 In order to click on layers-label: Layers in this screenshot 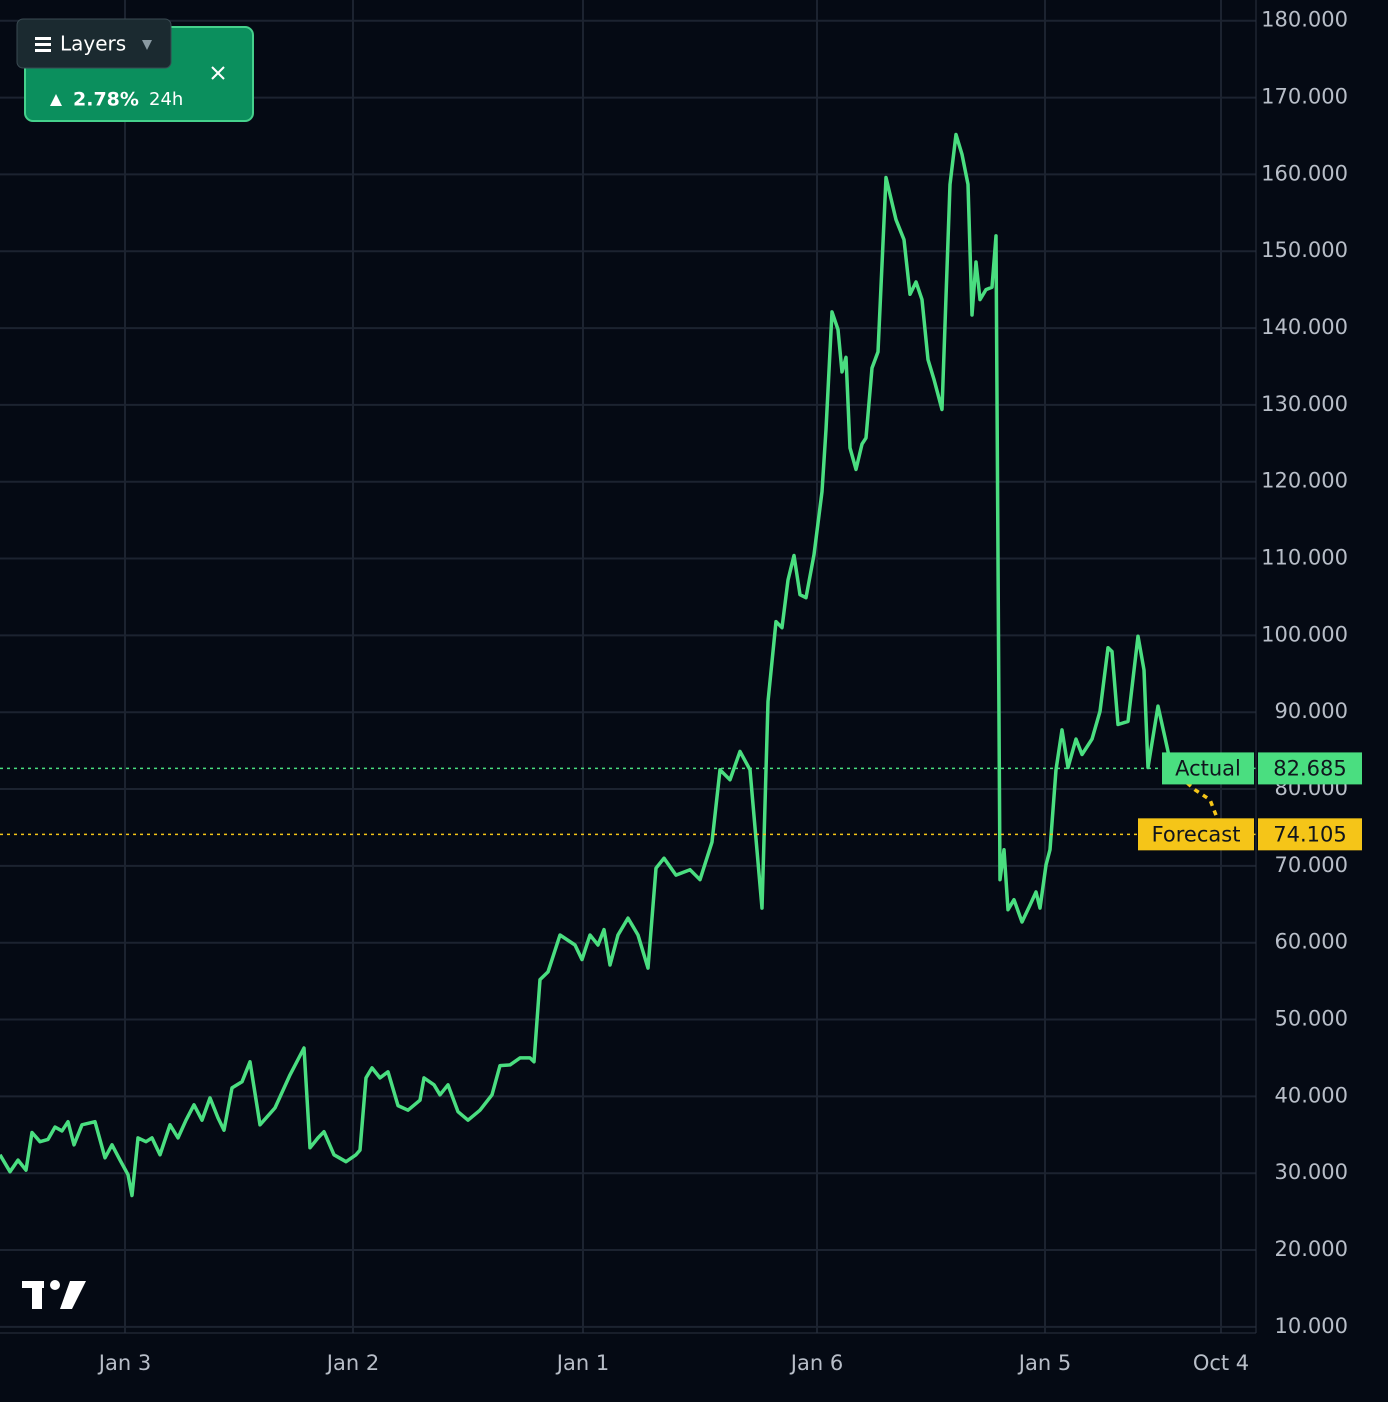, I will do `click(93, 44)`.